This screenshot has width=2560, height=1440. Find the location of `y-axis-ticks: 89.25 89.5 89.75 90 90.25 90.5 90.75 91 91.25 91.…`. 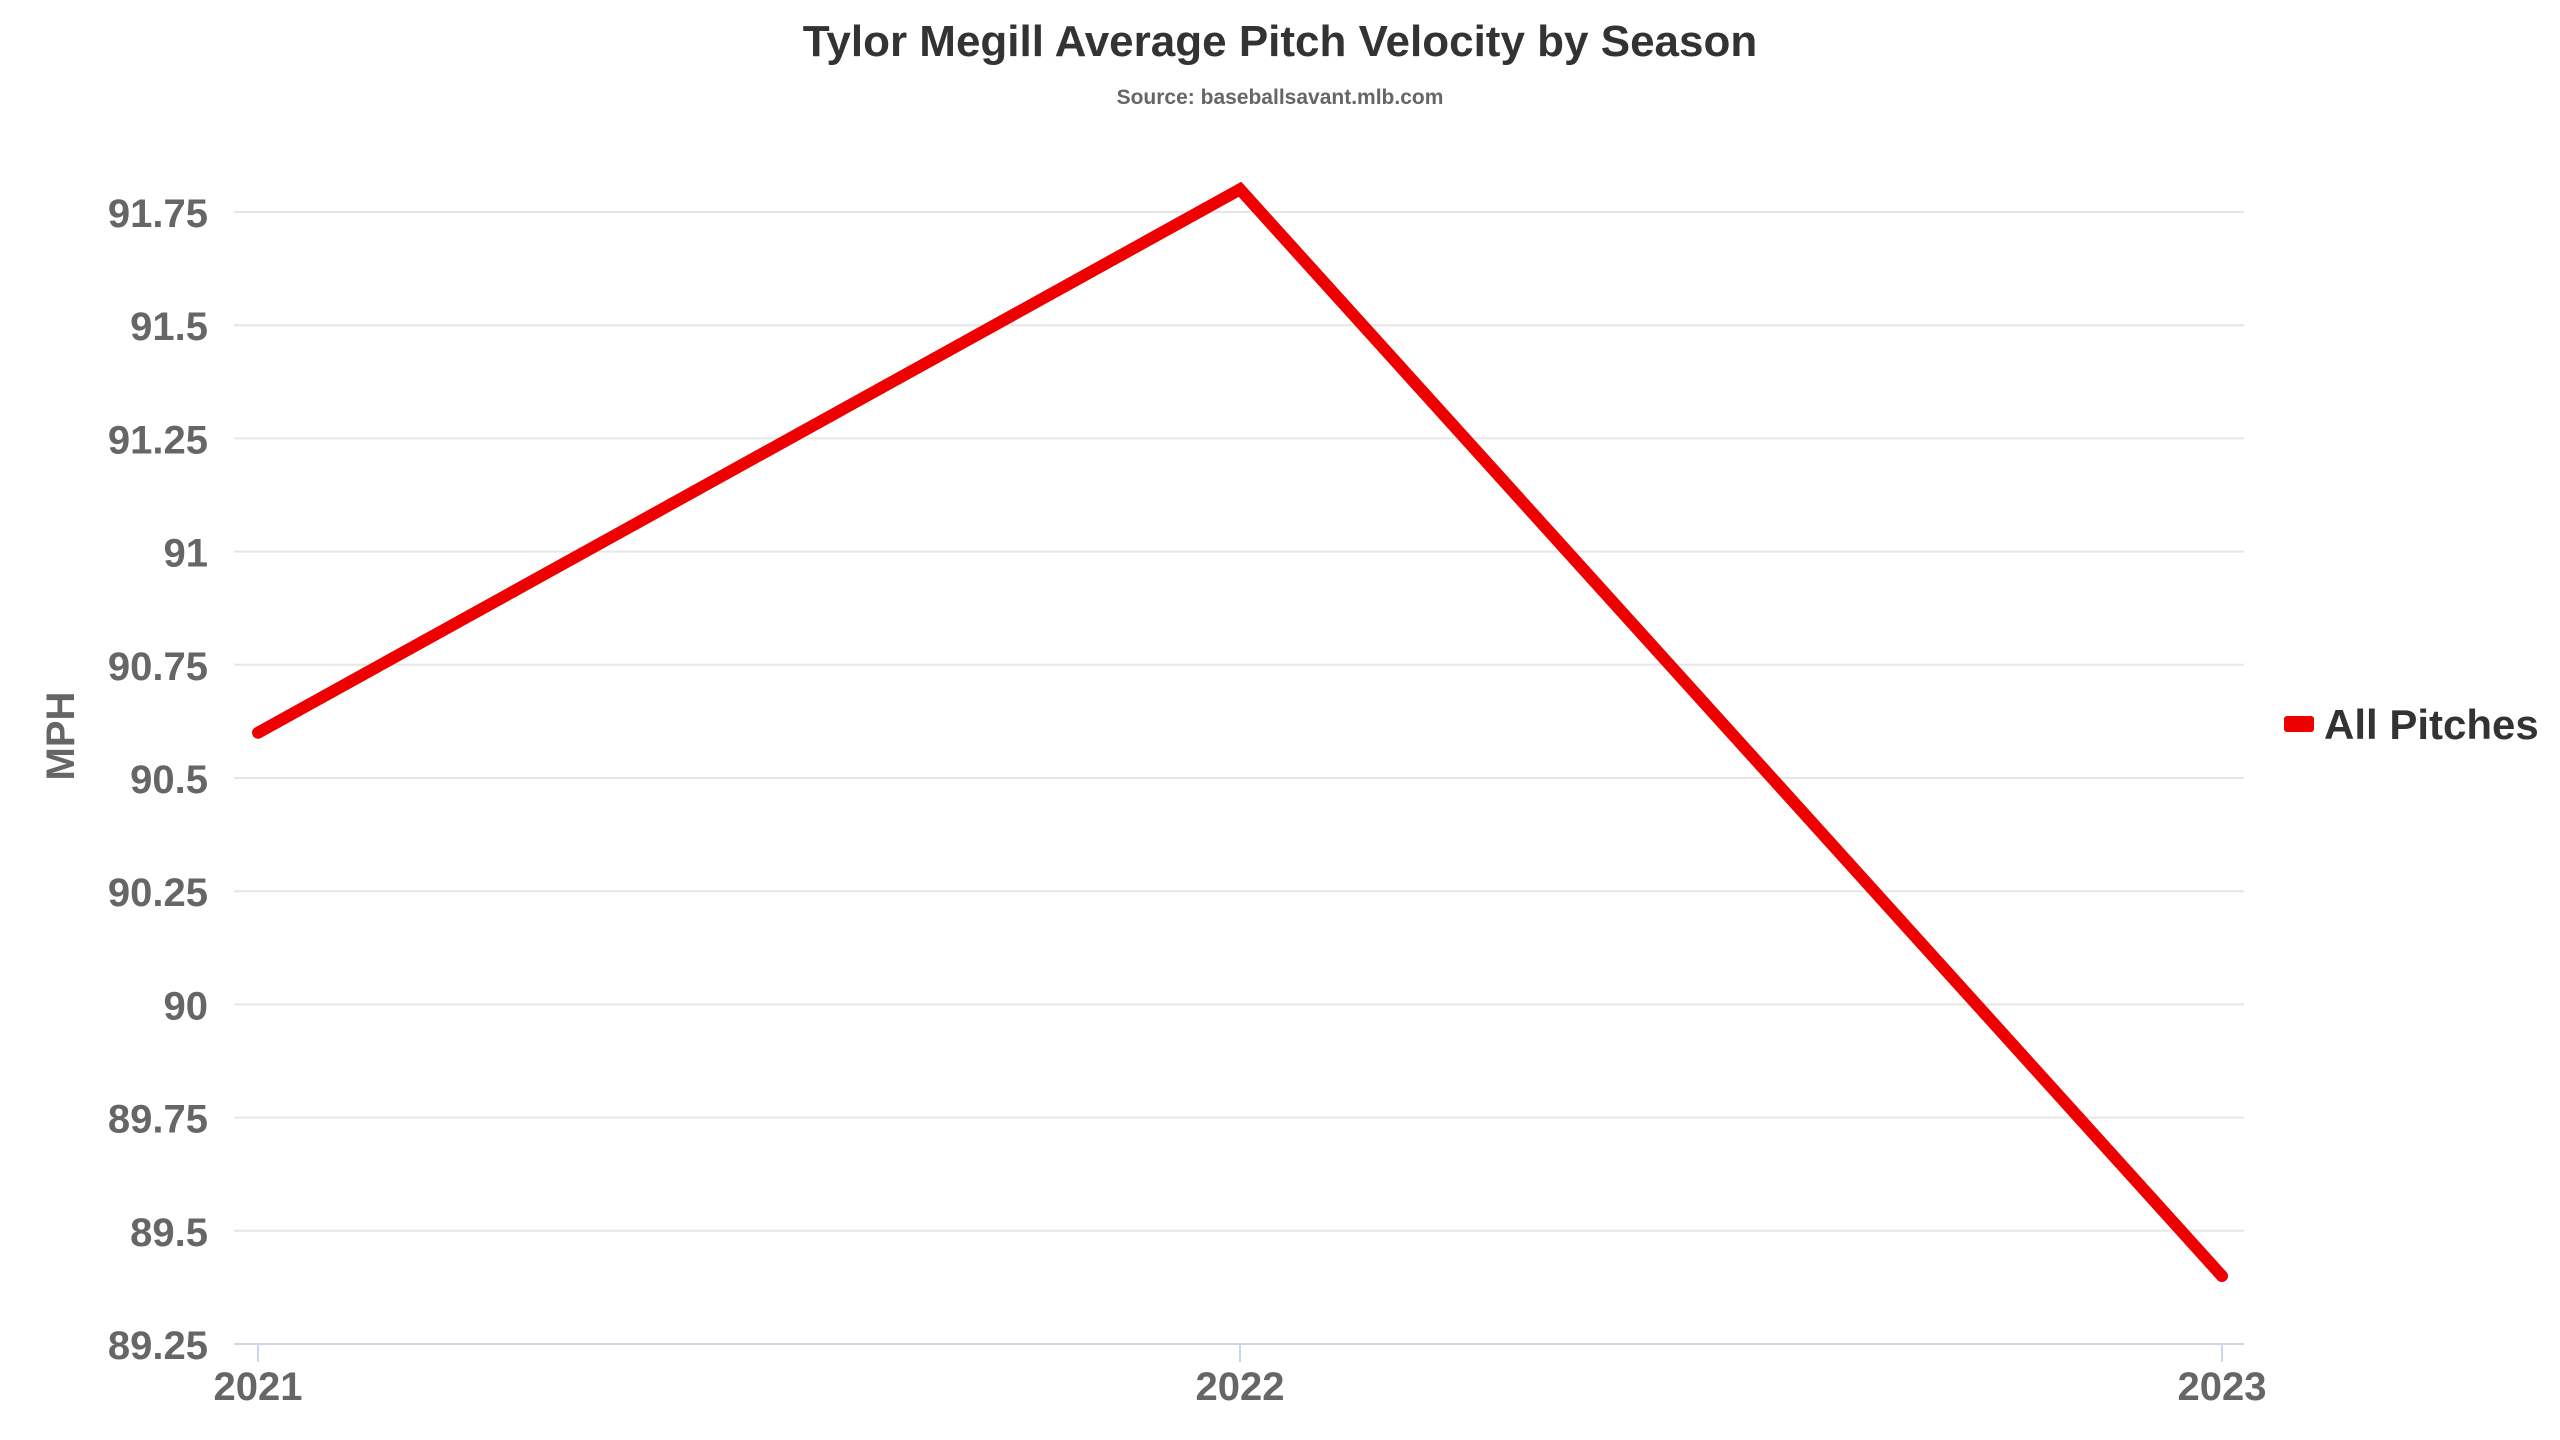

y-axis-ticks: 89.25 89.5 89.75 90 90.25 90.5 90.75 91 91.25 91.… is located at coordinates (158, 780).